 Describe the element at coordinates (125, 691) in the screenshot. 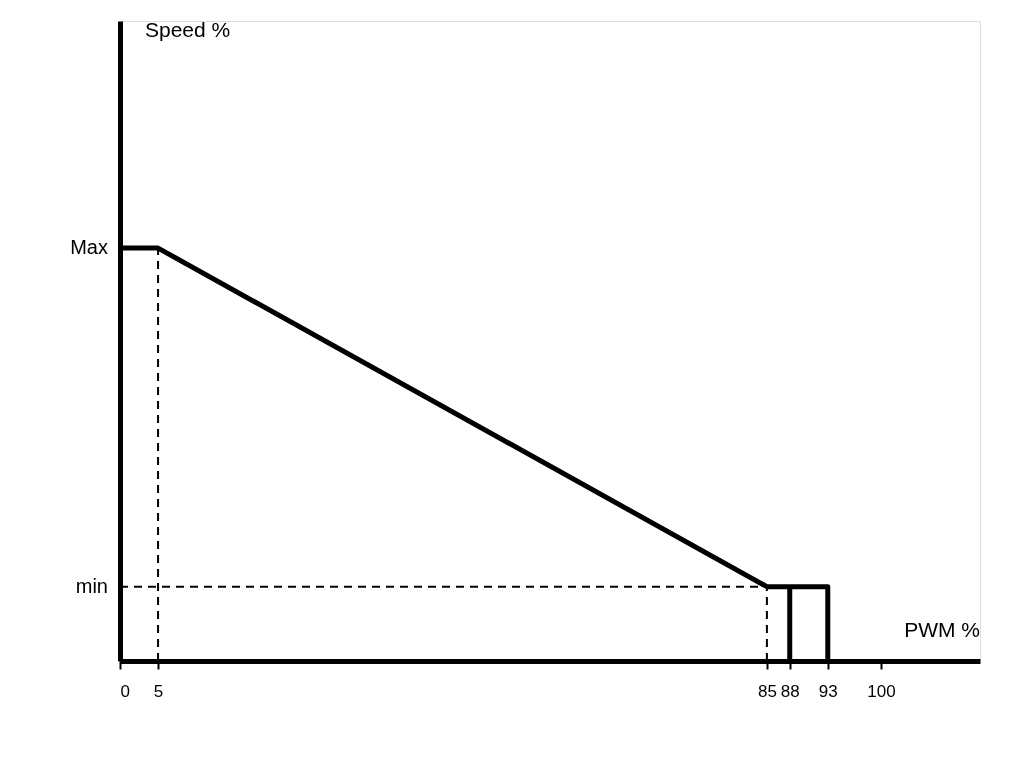

I see `x-tick-label: 0` at that location.